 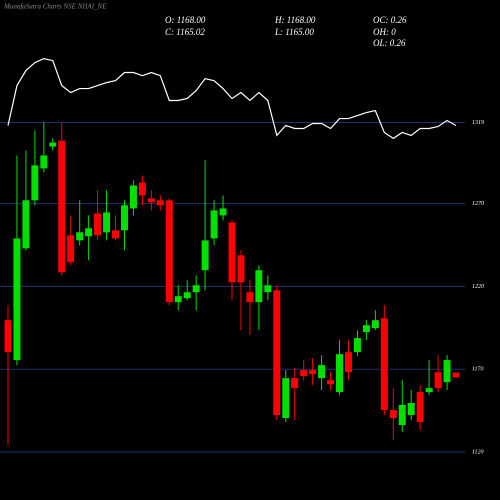 I want to click on y-tick-label: 1319, so click(x=478, y=123).